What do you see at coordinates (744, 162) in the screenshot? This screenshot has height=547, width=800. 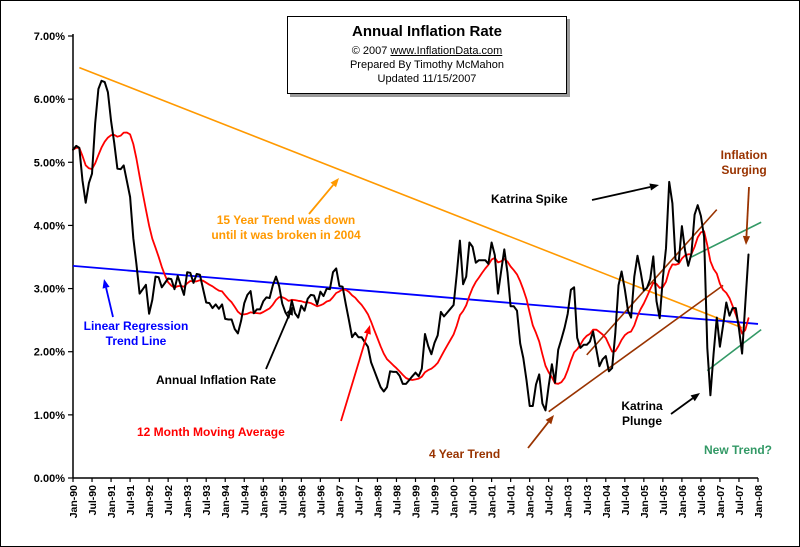 I see `annotation-inflation-surging: Inflation Surging` at bounding box center [744, 162].